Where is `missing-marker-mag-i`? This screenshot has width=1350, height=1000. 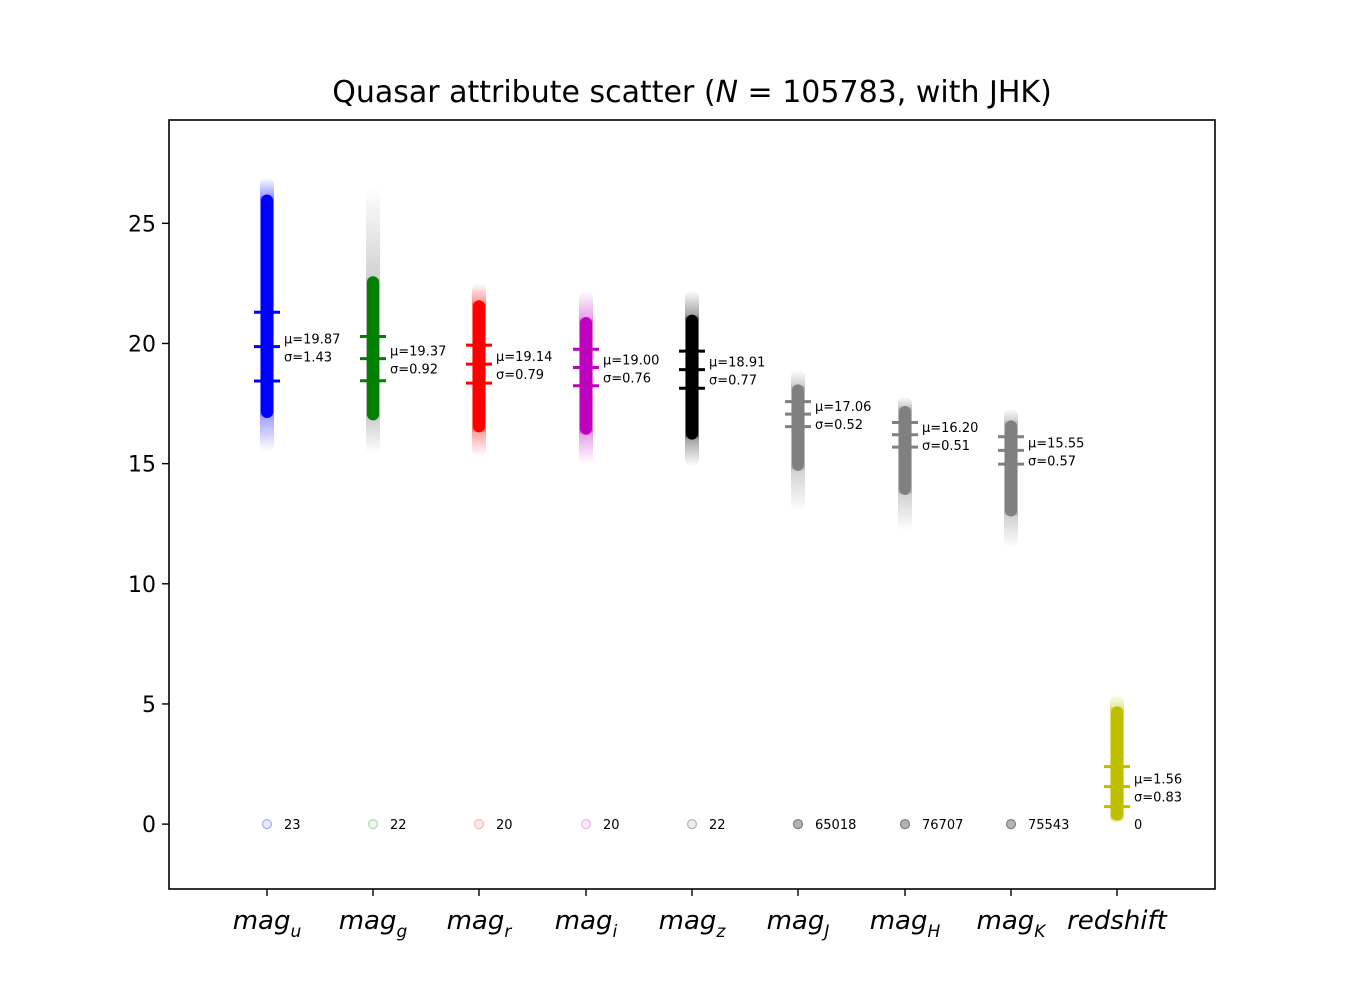 missing-marker-mag-i is located at coordinates (586, 824).